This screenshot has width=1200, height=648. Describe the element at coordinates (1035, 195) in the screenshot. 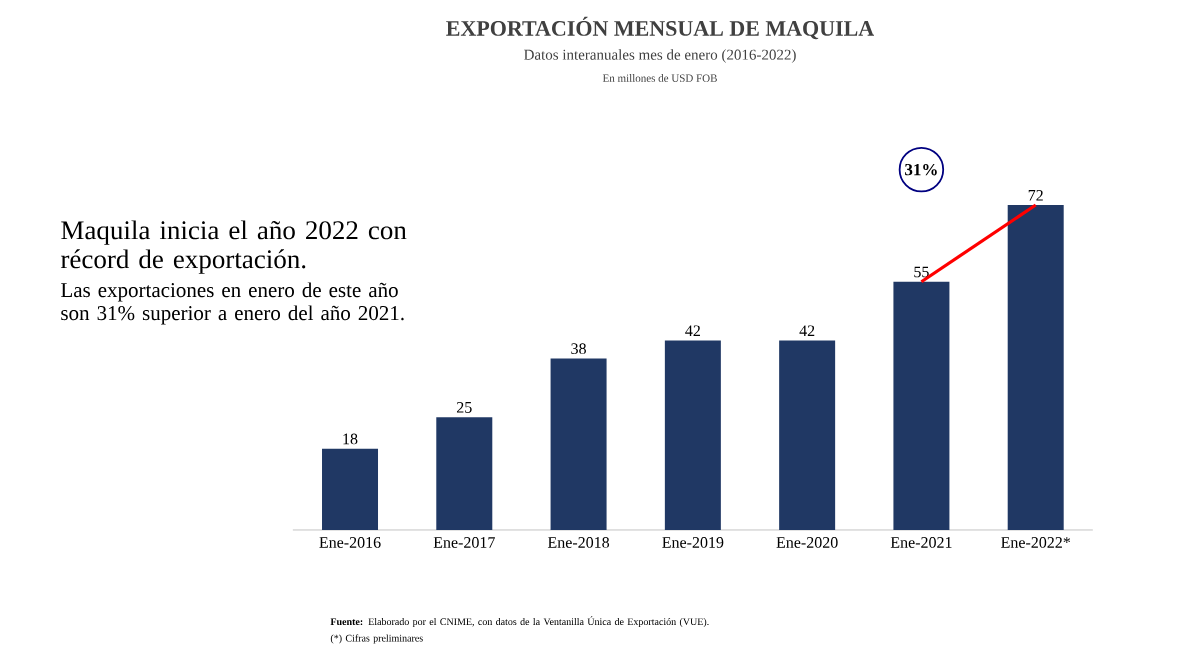

I see `data-label: 72` at that location.